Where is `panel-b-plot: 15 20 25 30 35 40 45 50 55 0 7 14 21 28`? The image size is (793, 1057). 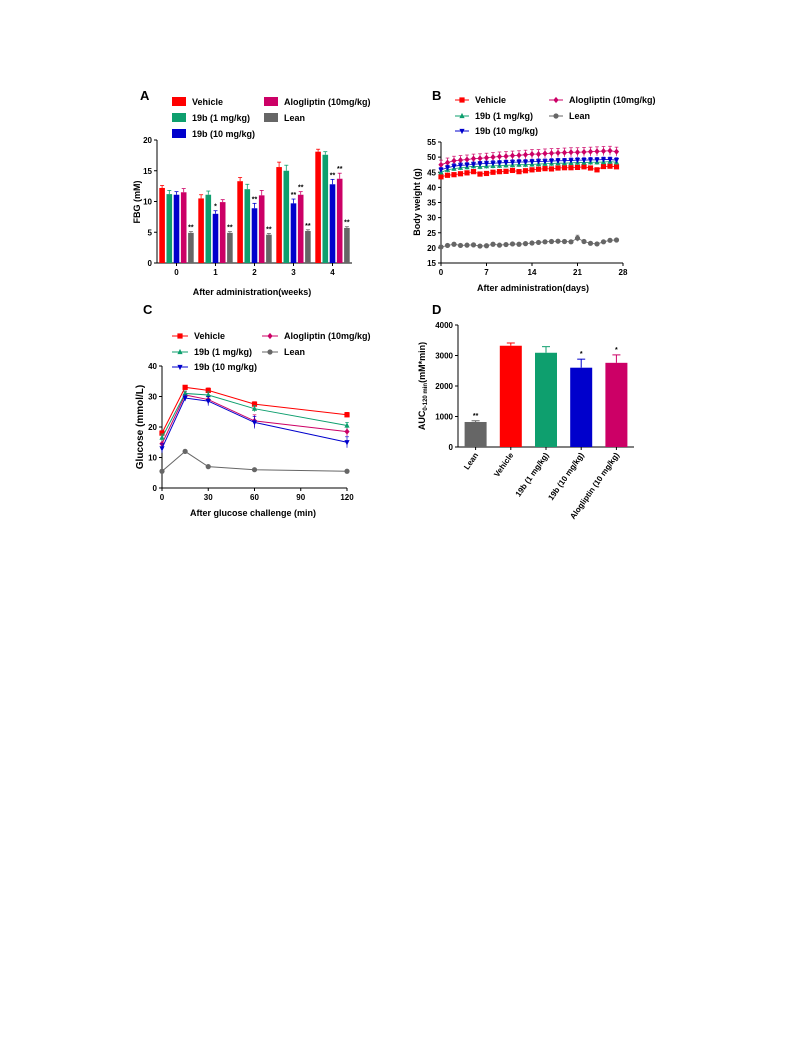
panel-b-plot: 15 20 25 30 35 40 45 50 55 0 7 14 21 28 is located at coordinates (527, 207).